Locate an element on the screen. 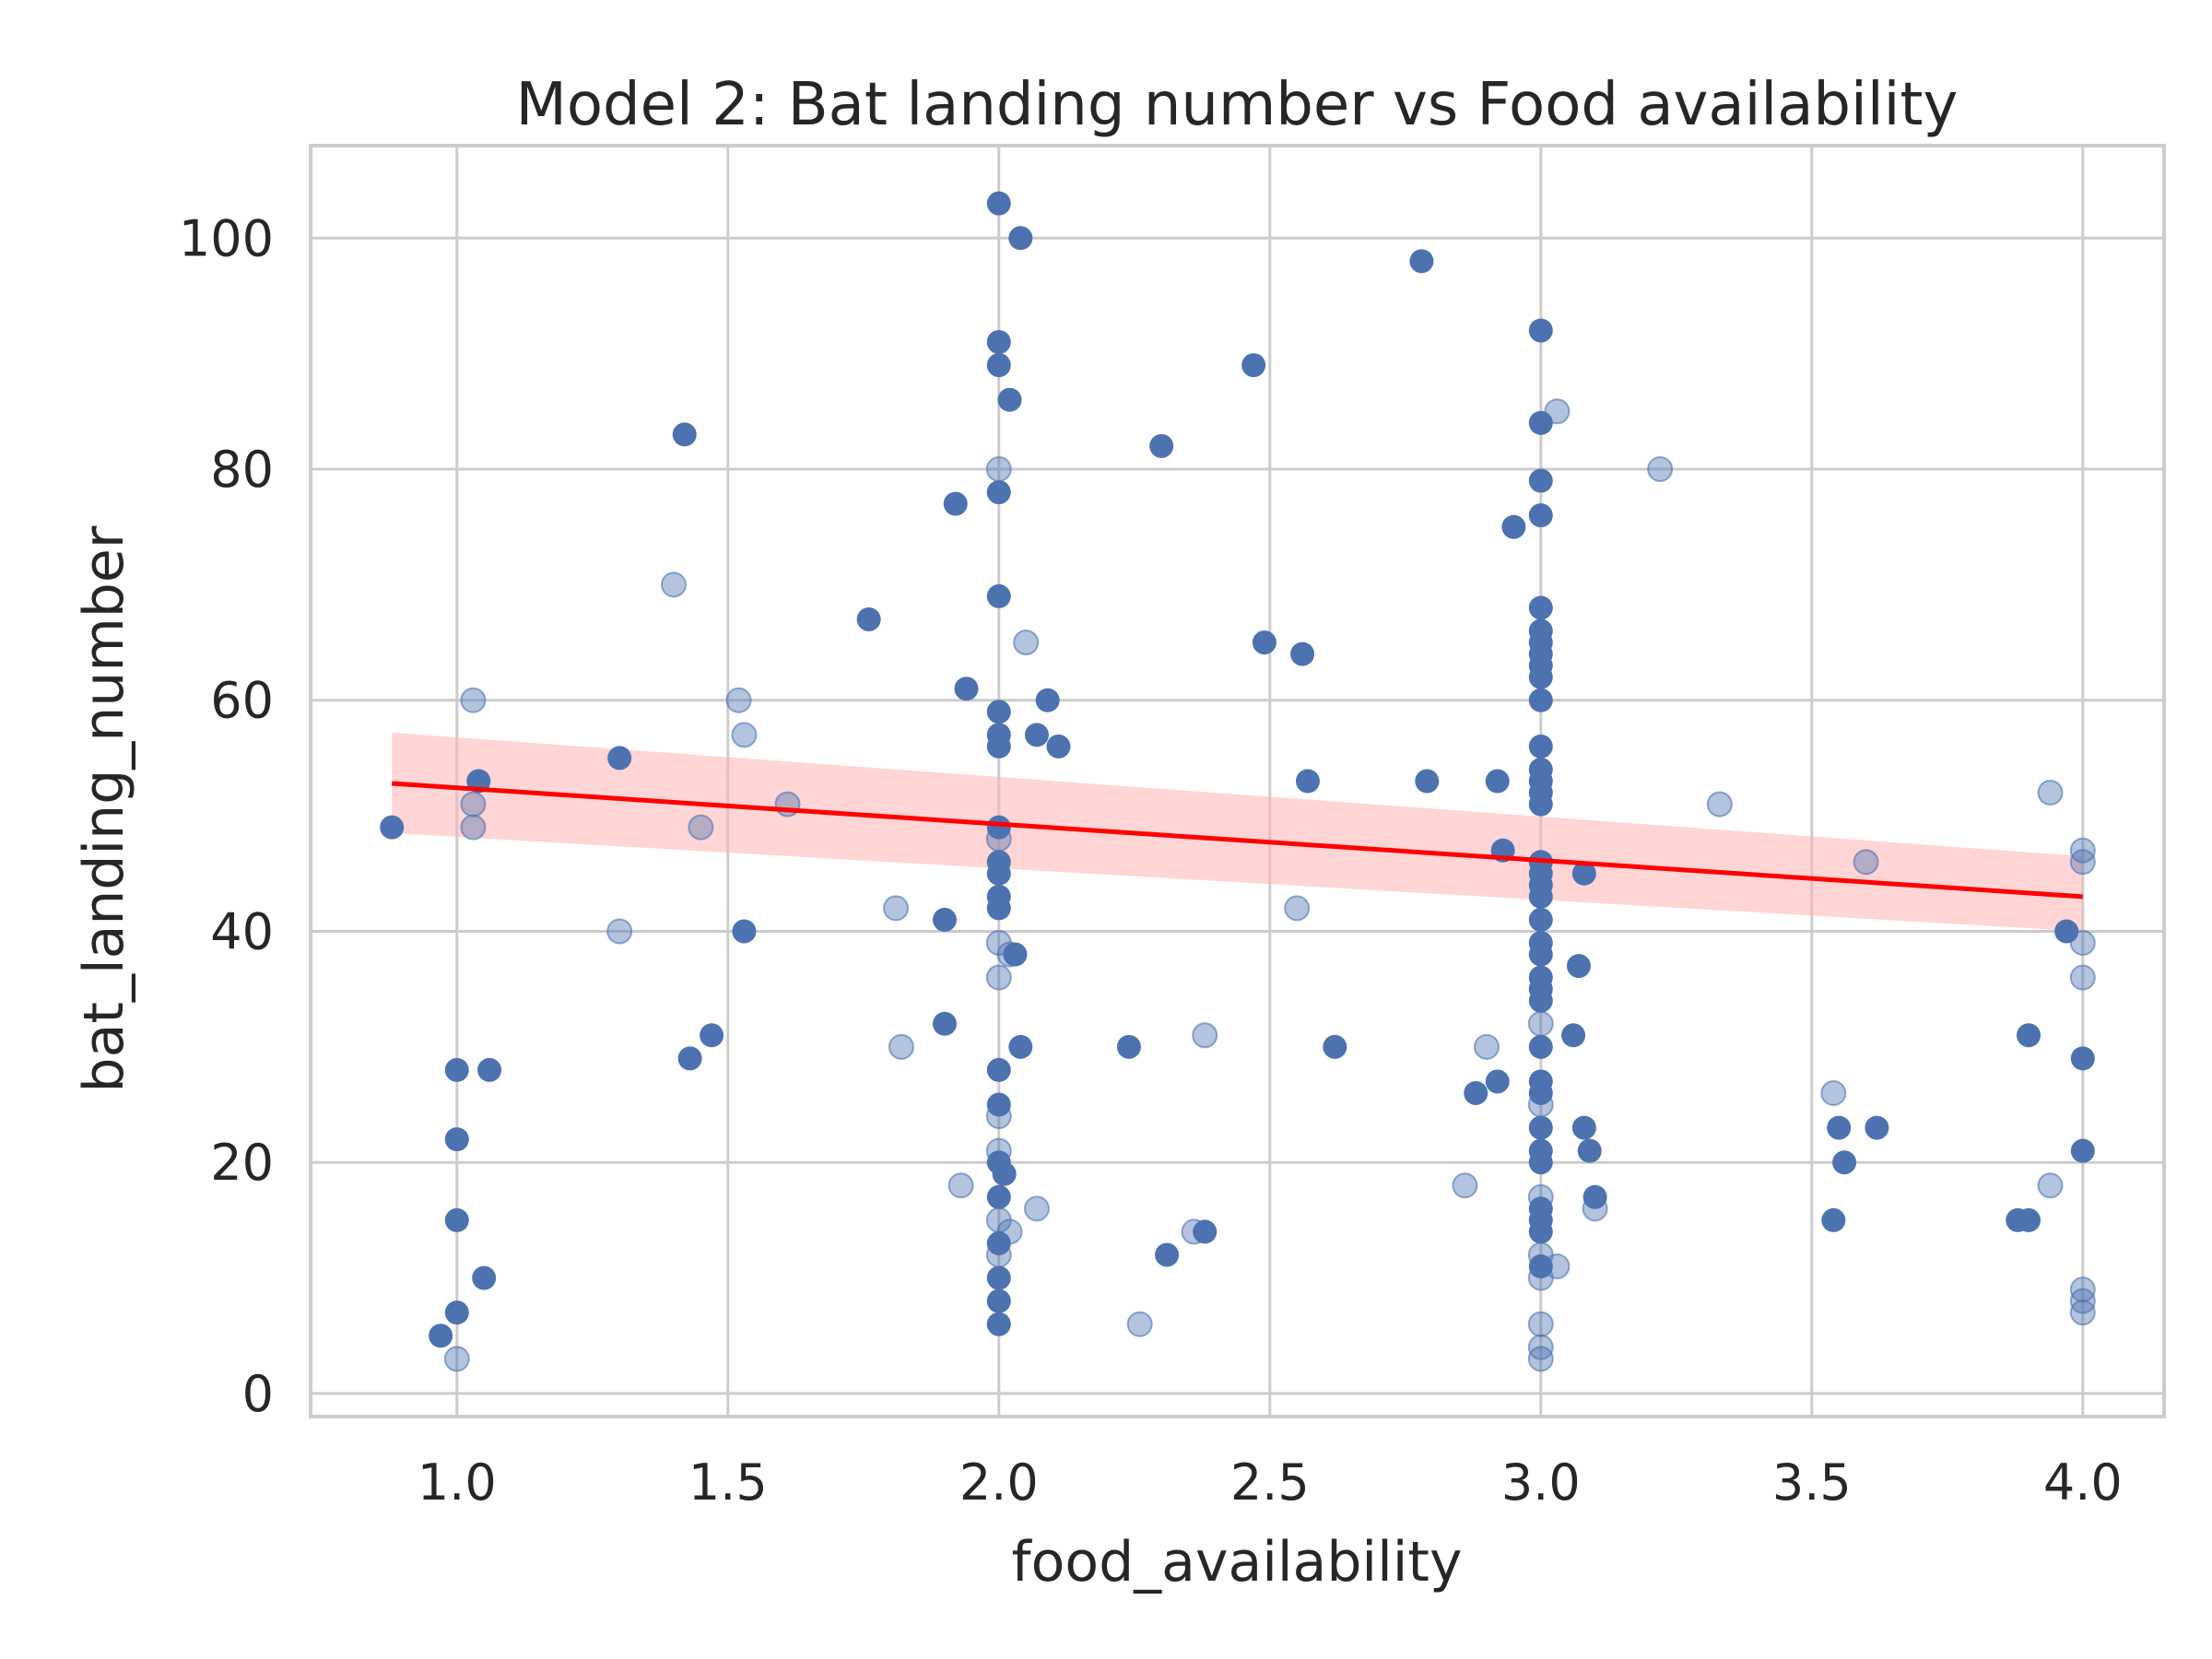  x-tick-label-6: 4.0 is located at coordinates (2083, 1482).